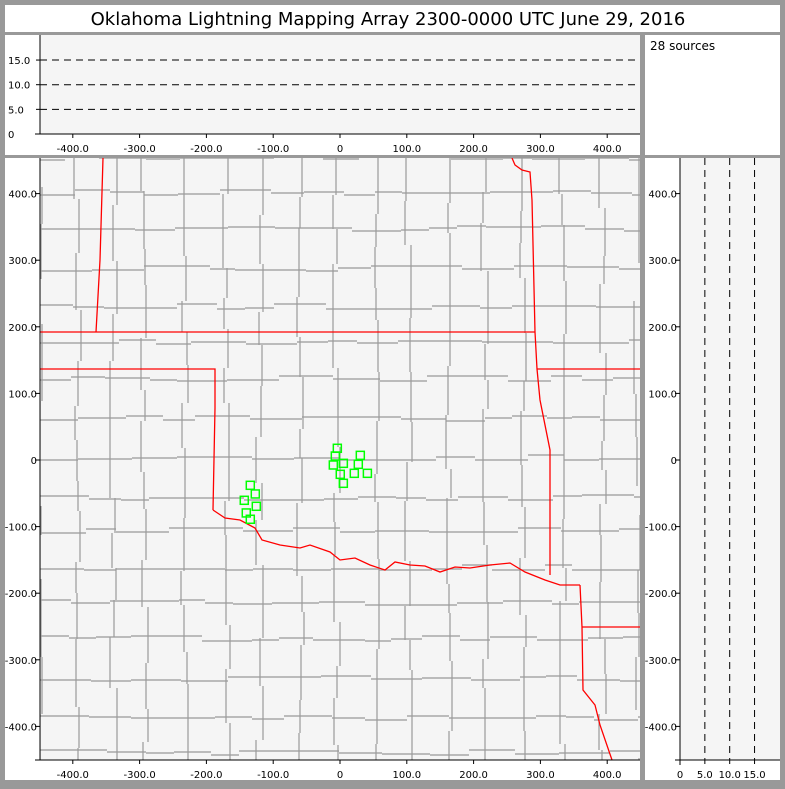  Describe the element at coordinates (306, 484) in the screenshot. I see `lightning-sources` at that location.